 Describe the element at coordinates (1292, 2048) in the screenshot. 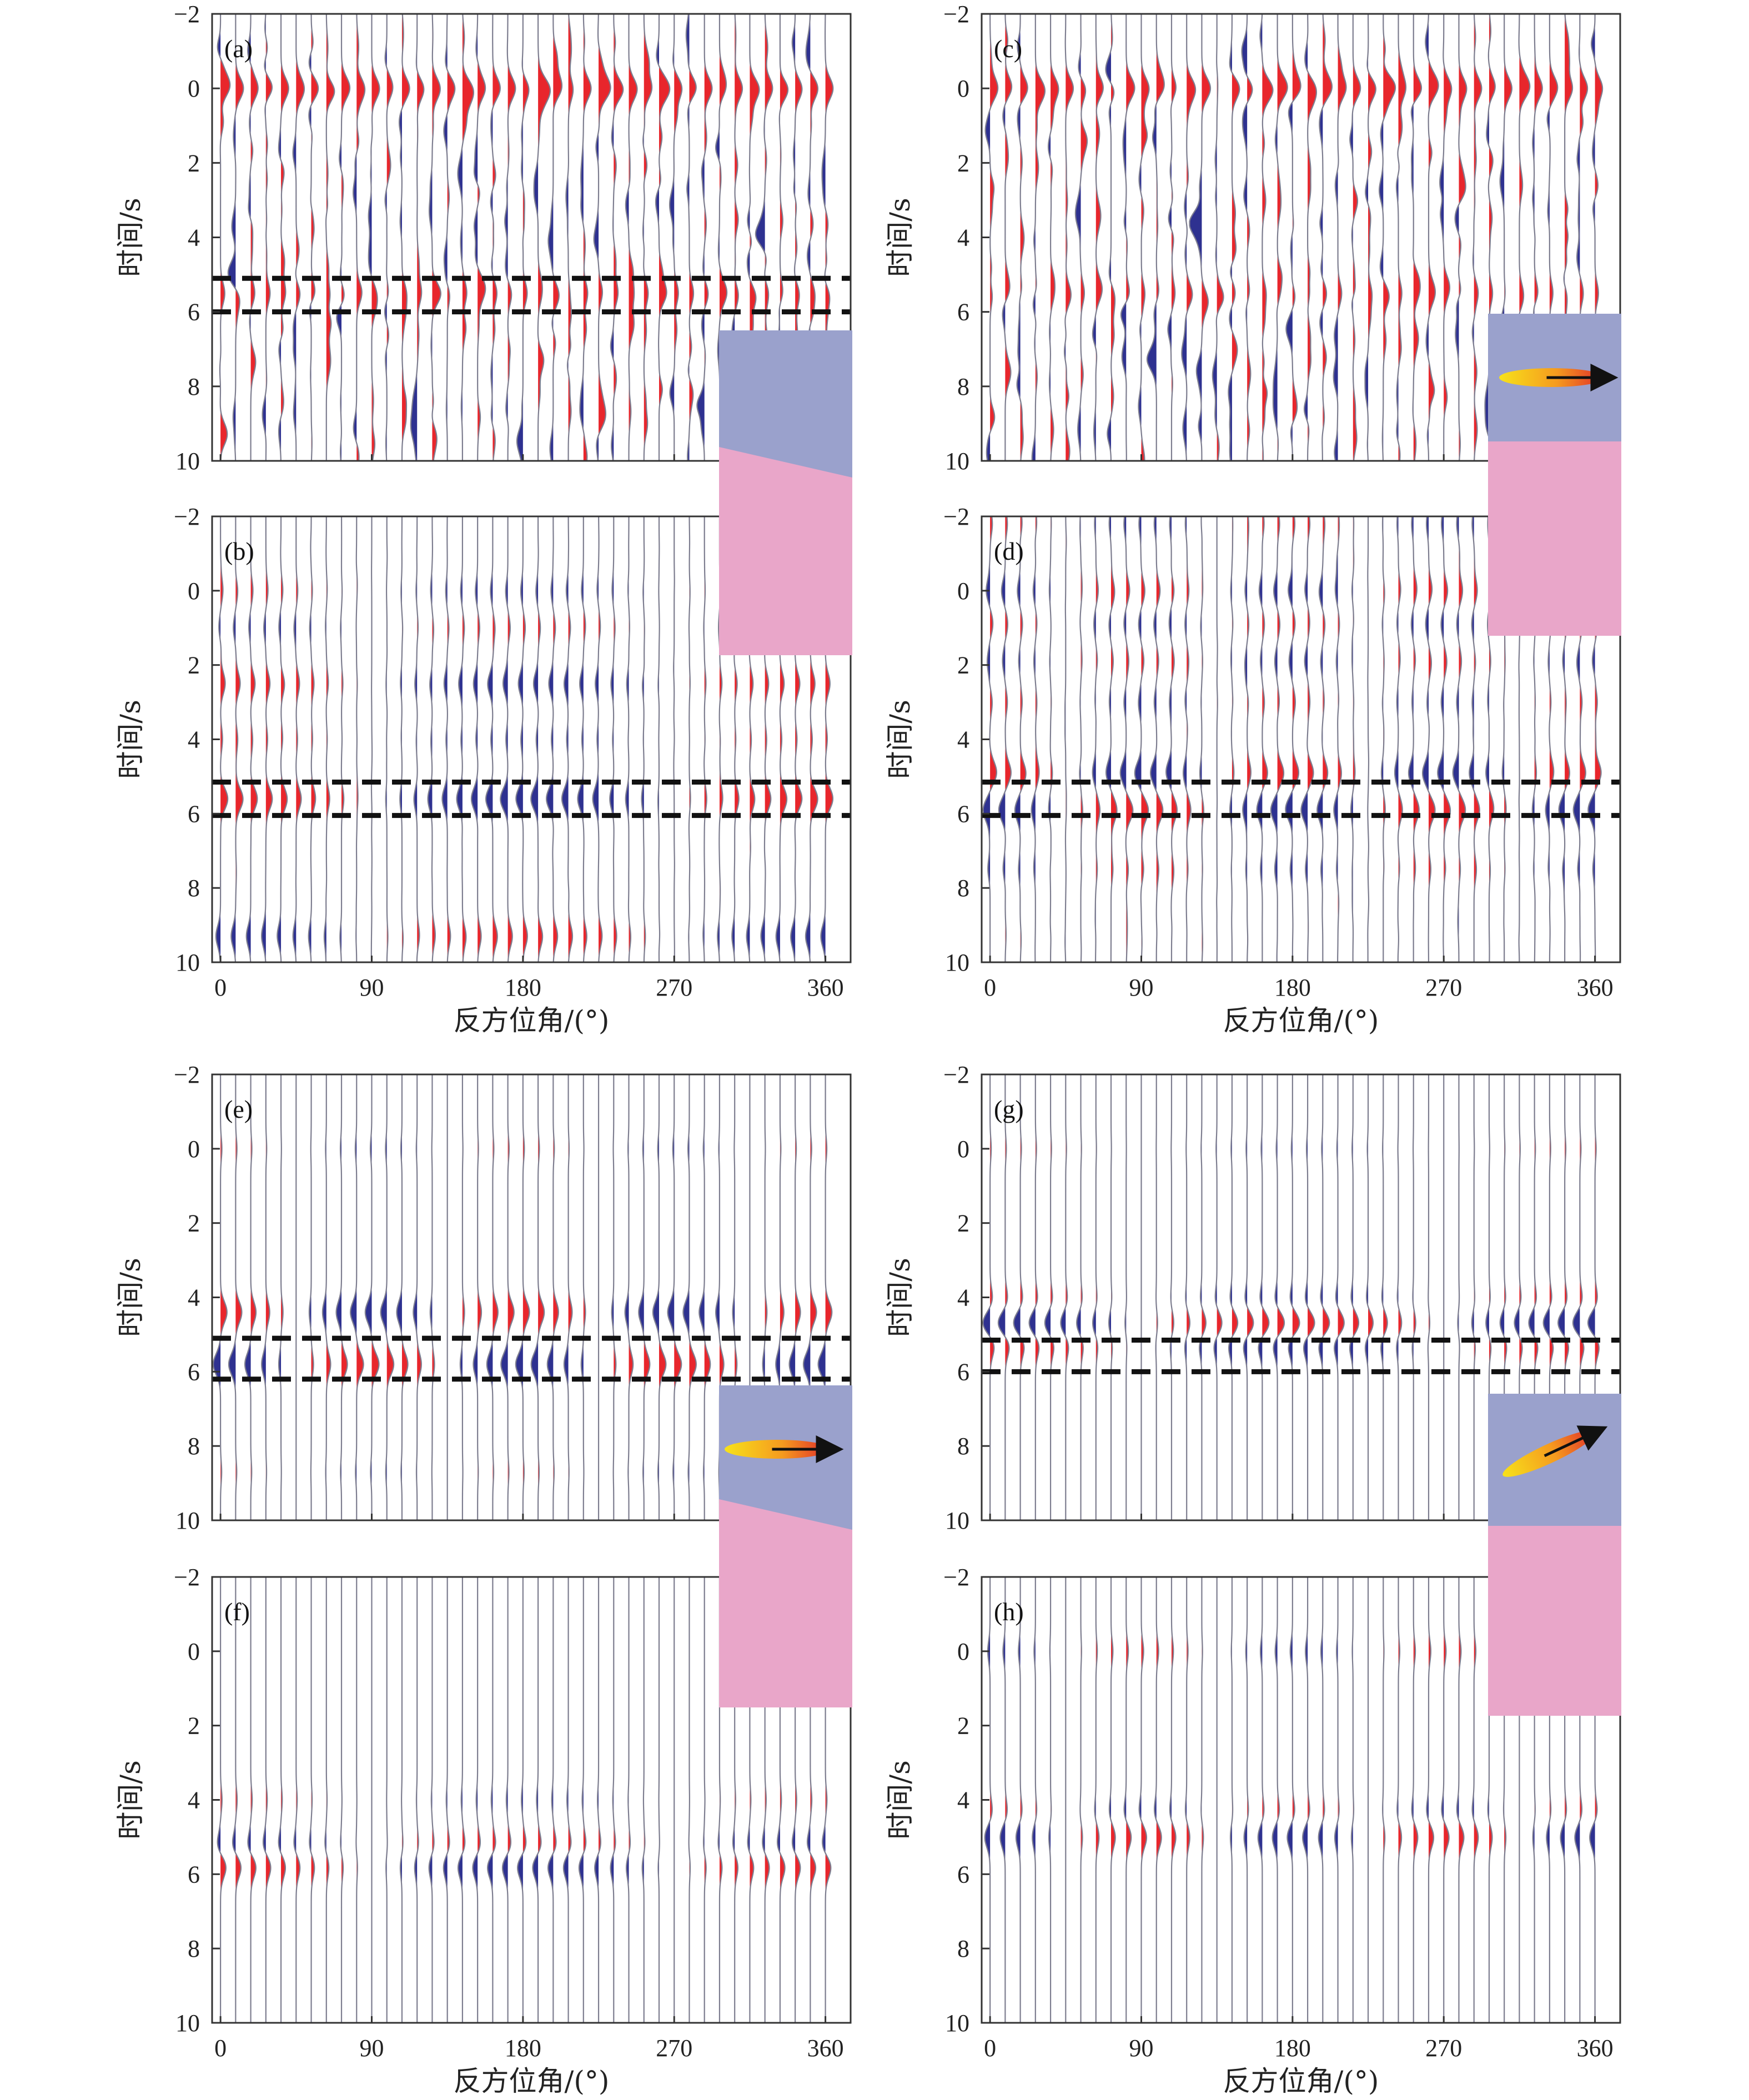

I see `x-tick-label: 180` at that location.